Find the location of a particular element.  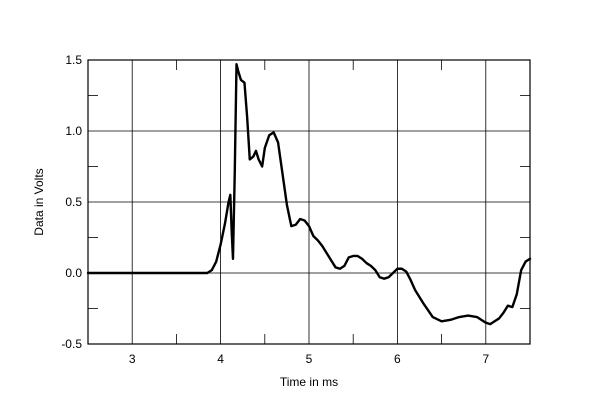

y-tick-label: 0.0 is located at coordinates (73, 273).